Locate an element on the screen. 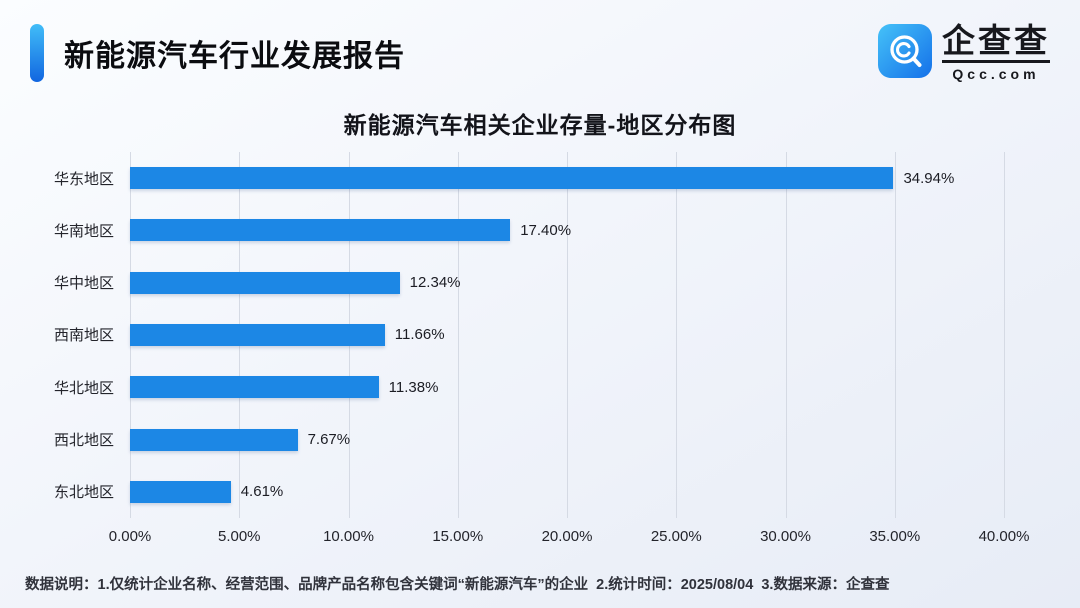 The height and width of the screenshot is (608, 1080). value-label: 12.34% is located at coordinates (435, 283).